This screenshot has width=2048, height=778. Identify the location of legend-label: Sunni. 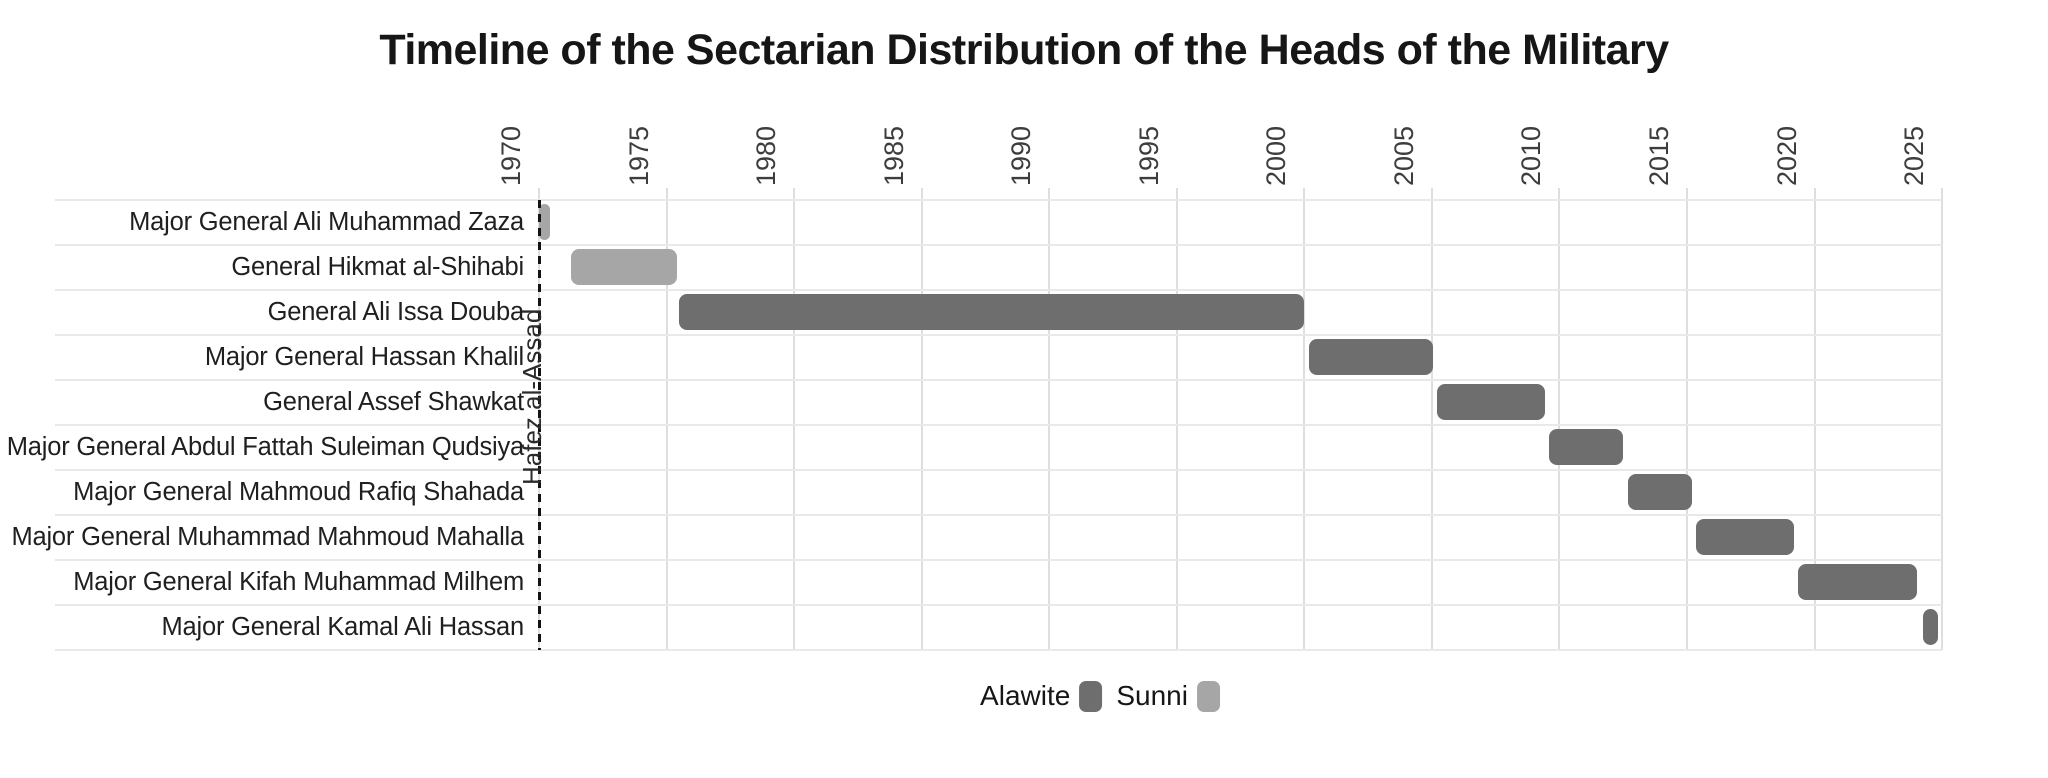
(1152, 695).